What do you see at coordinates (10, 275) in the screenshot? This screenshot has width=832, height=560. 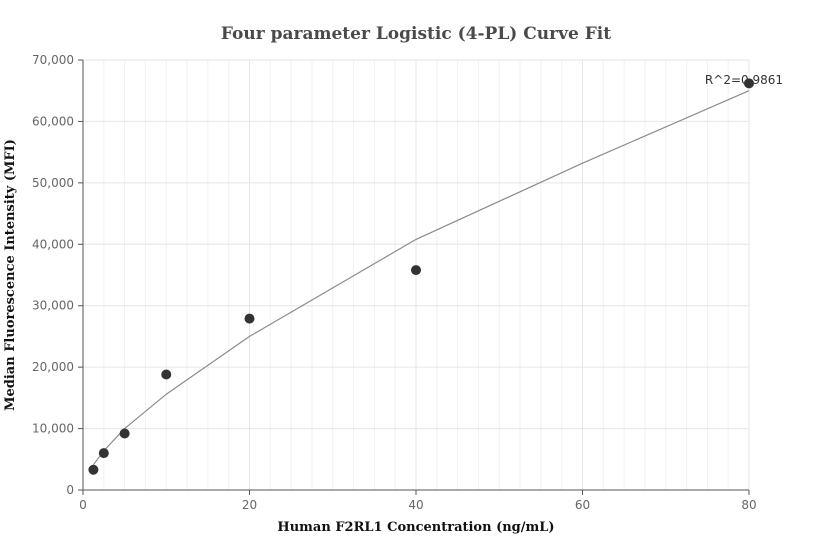 I see `y-axis-label: Median Fluorescence Intensity (MFI)` at bounding box center [10, 275].